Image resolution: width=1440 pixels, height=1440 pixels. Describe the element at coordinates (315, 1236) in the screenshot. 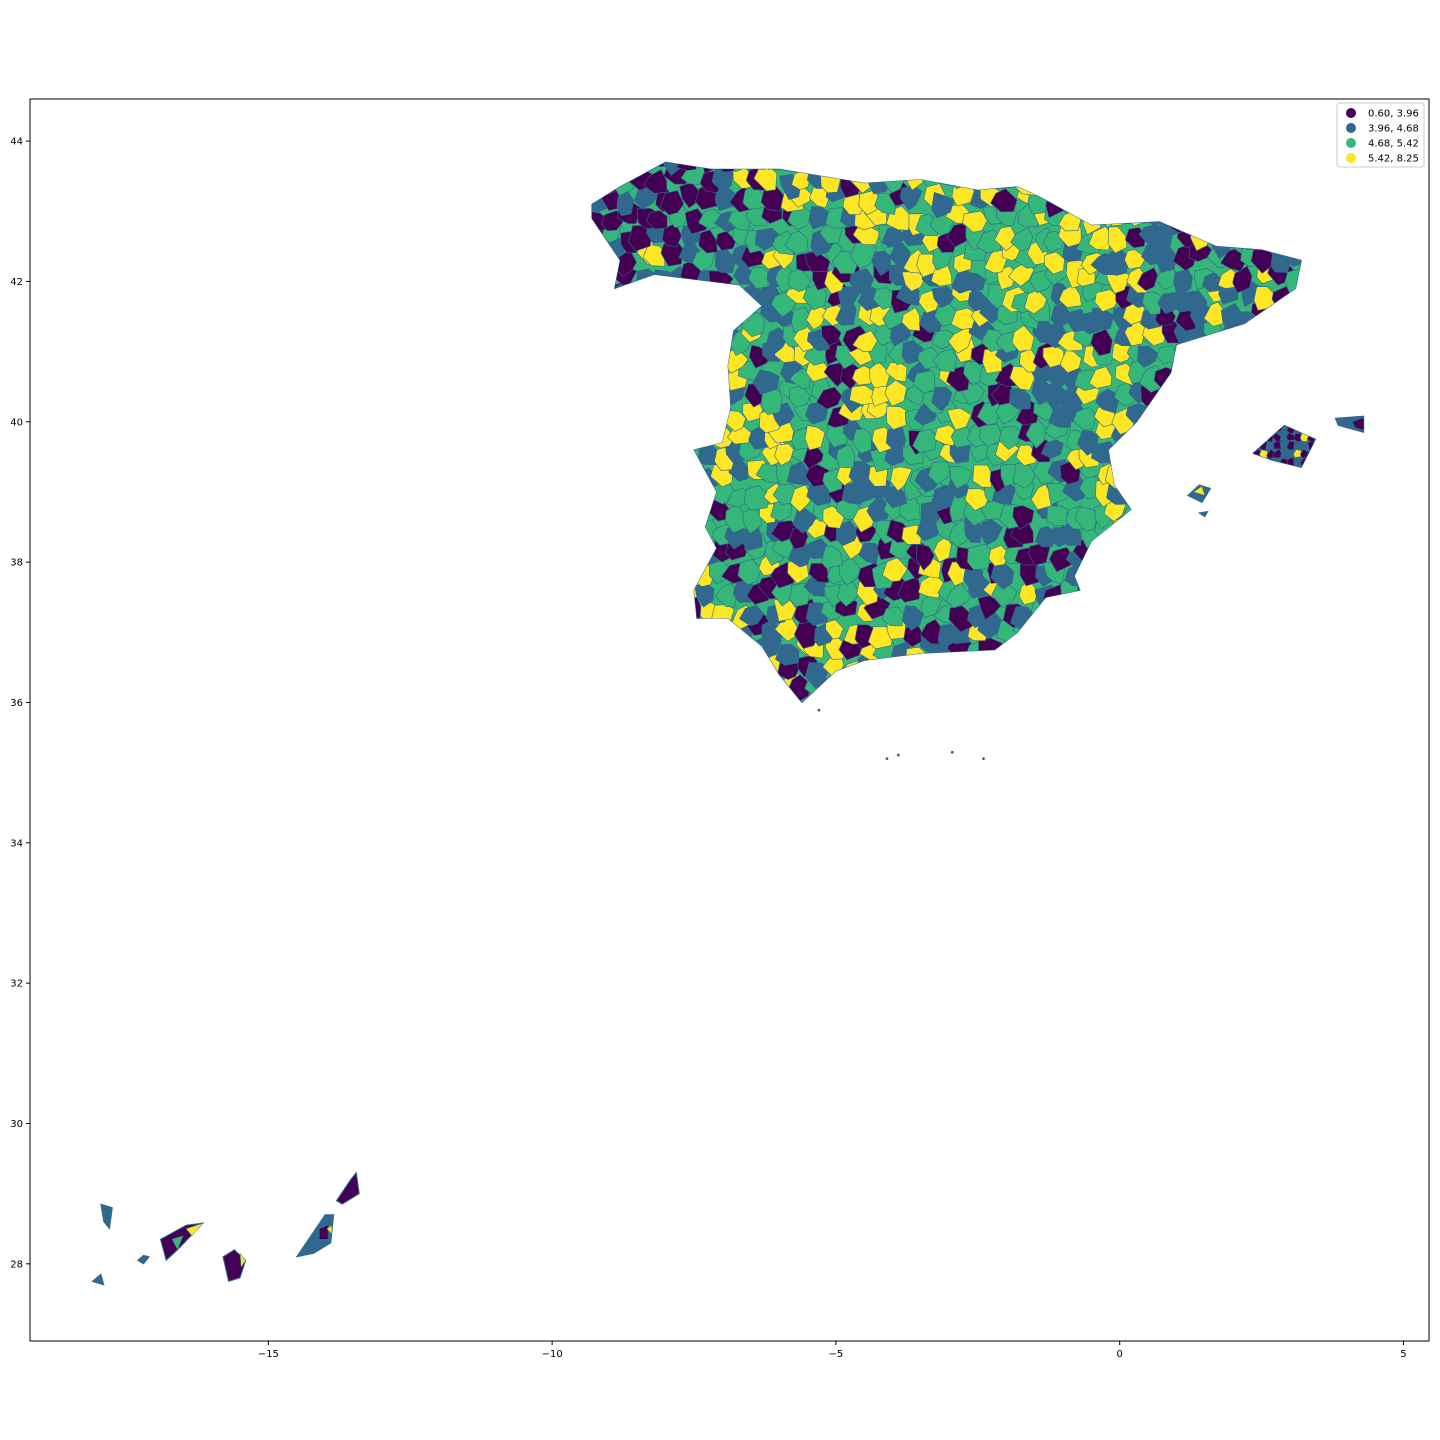

I see `canary-island` at that location.